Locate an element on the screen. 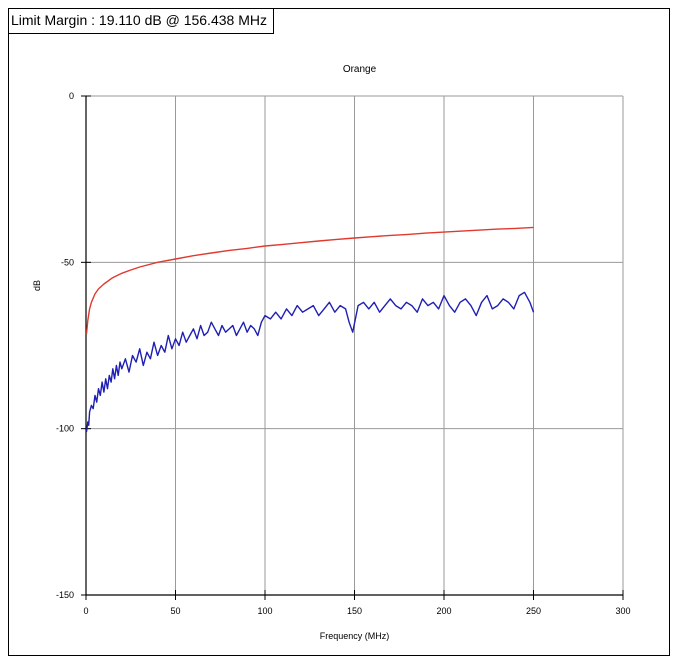 The width and height of the screenshot is (681, 664). y-tick-label: -50 is located at coordinates (67, 262).